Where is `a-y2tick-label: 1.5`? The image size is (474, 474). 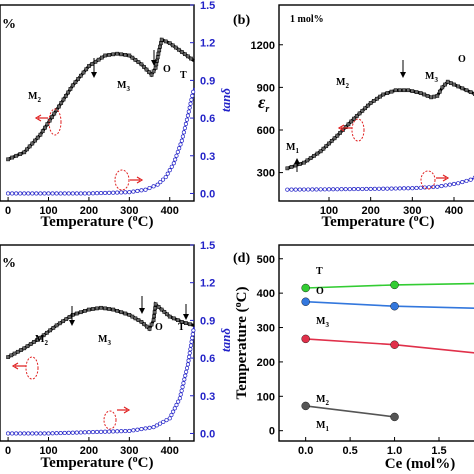
a-y2tick-label: 1.5 is located at coordinates (207, 6).